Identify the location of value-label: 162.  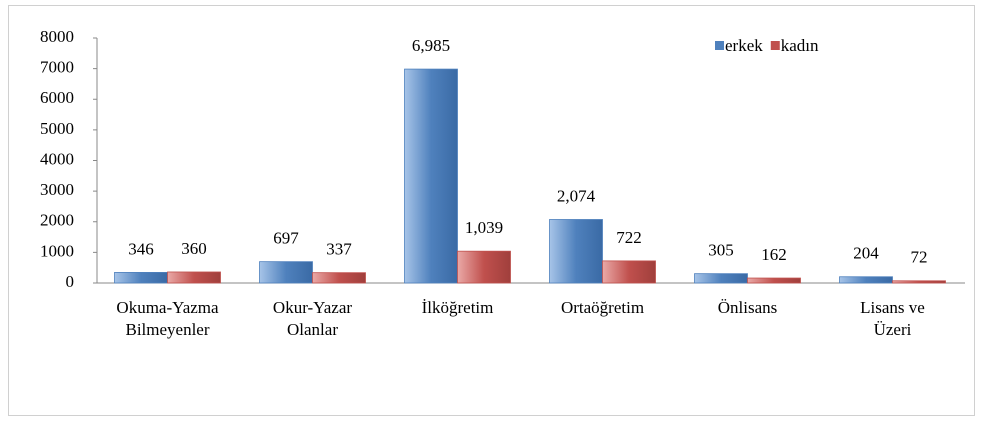
(774, 254).